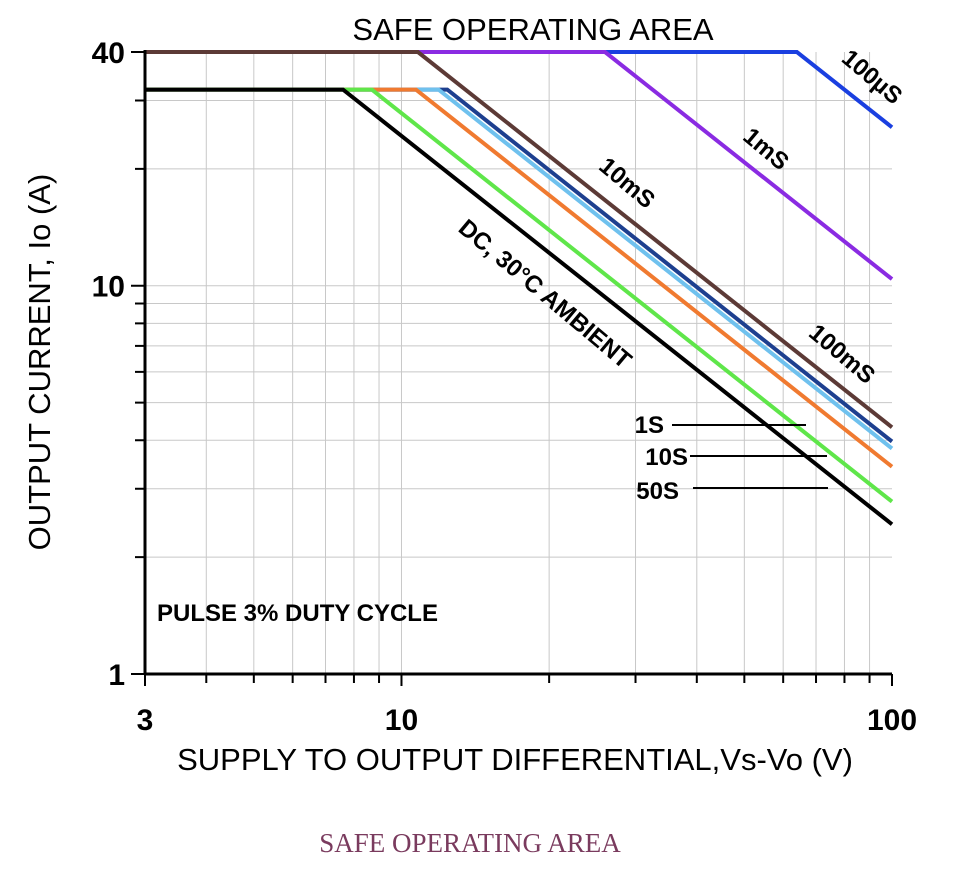 The width and height of the screenshot is (976, 882). I want to click on x-tick-label: 3, so click(145, 720).